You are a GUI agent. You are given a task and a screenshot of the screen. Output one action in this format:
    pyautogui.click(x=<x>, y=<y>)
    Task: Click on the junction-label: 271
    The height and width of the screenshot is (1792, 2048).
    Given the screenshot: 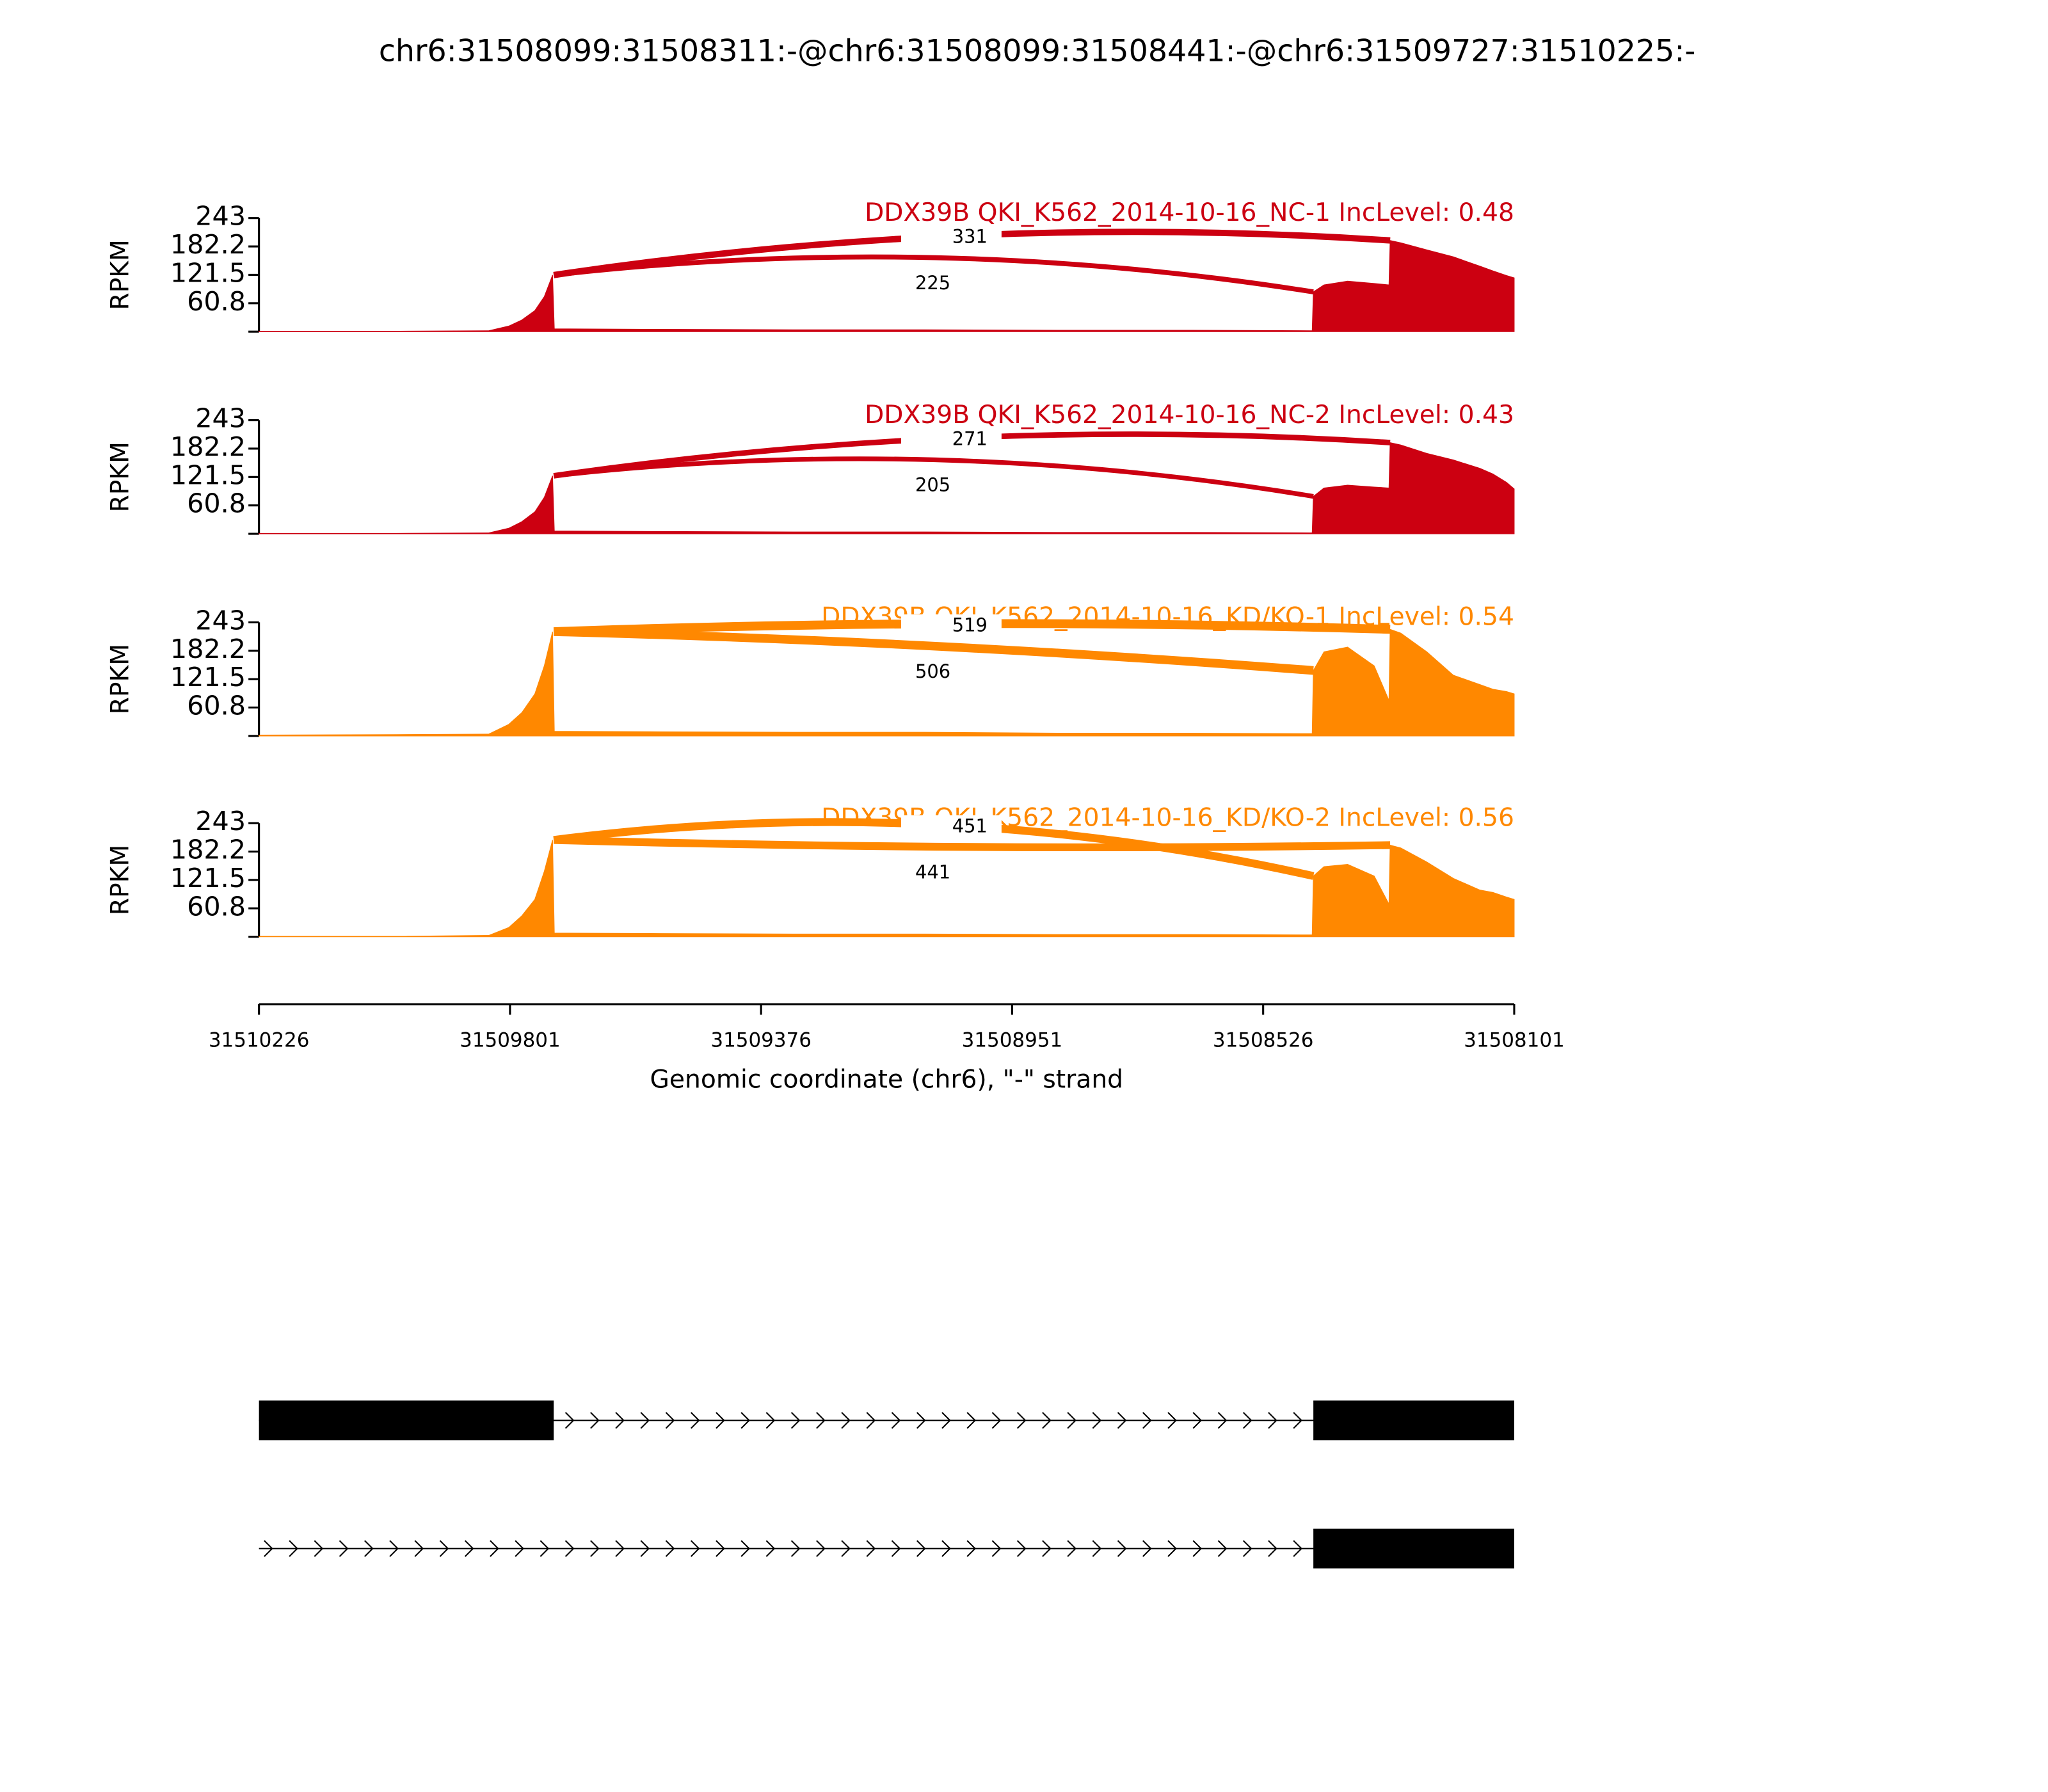 What is the action you would take?
    pyautogui.click(x=970, y=438)
    